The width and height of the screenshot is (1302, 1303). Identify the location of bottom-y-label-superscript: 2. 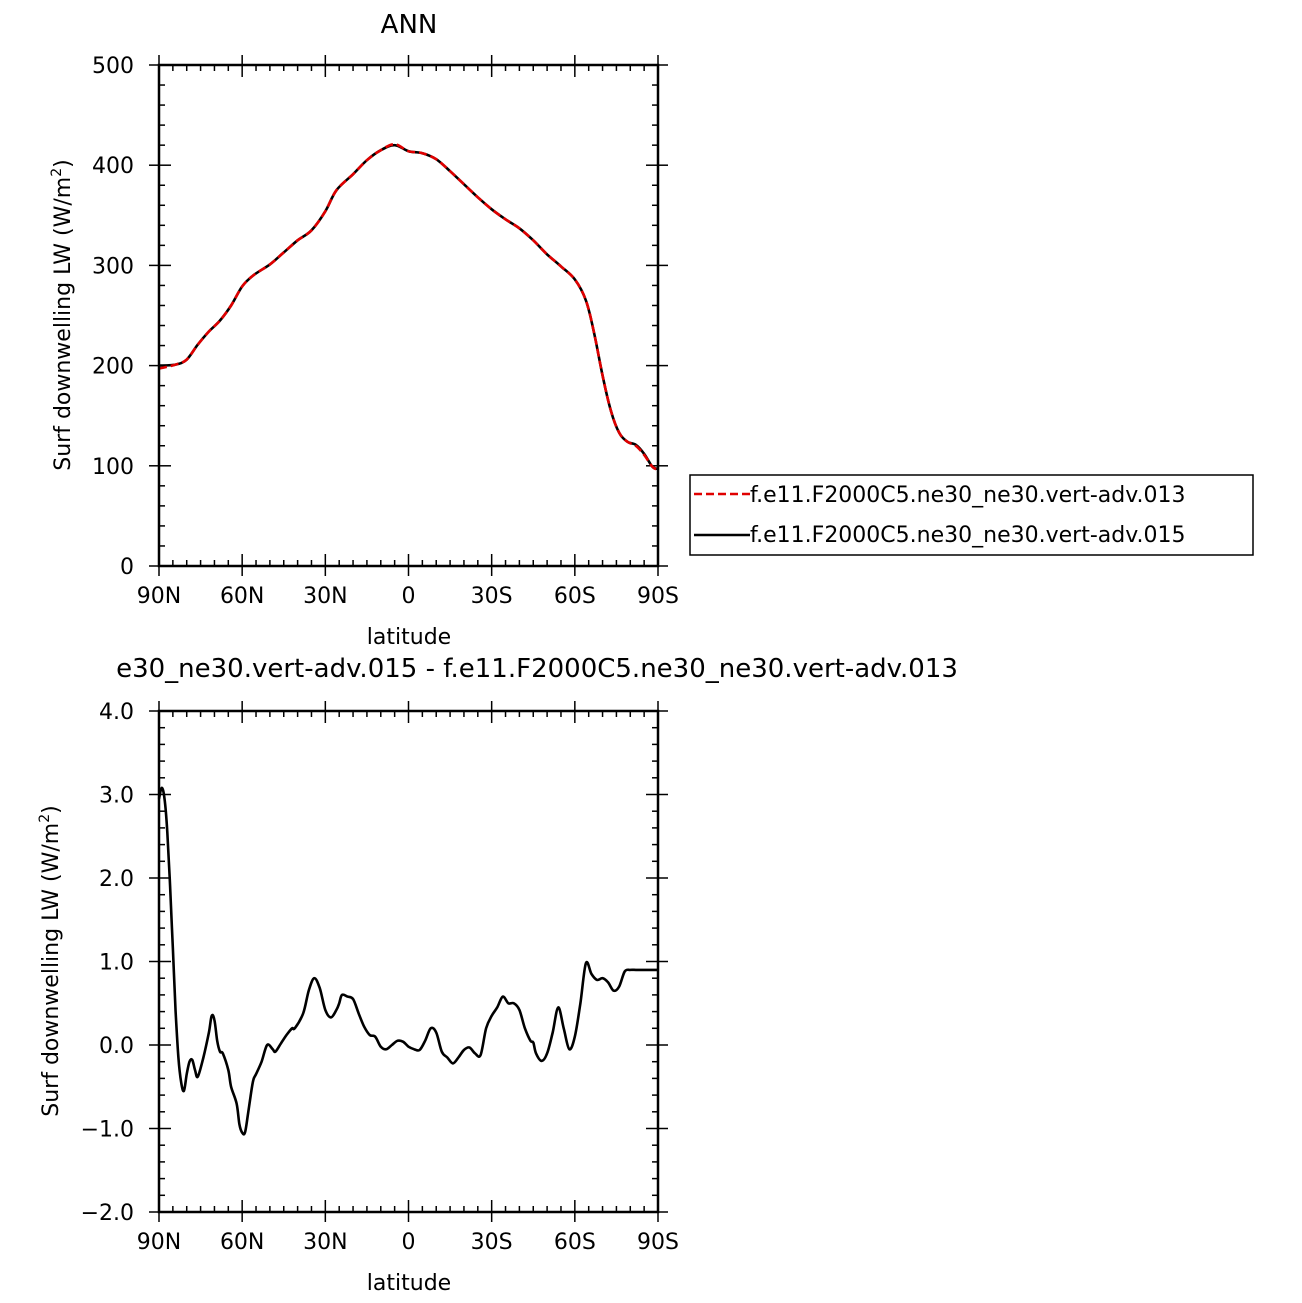
(45, 818).